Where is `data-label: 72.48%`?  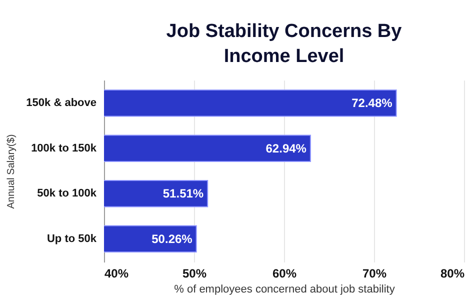
data-label: 72.48% is located at coordinates (372, 103).